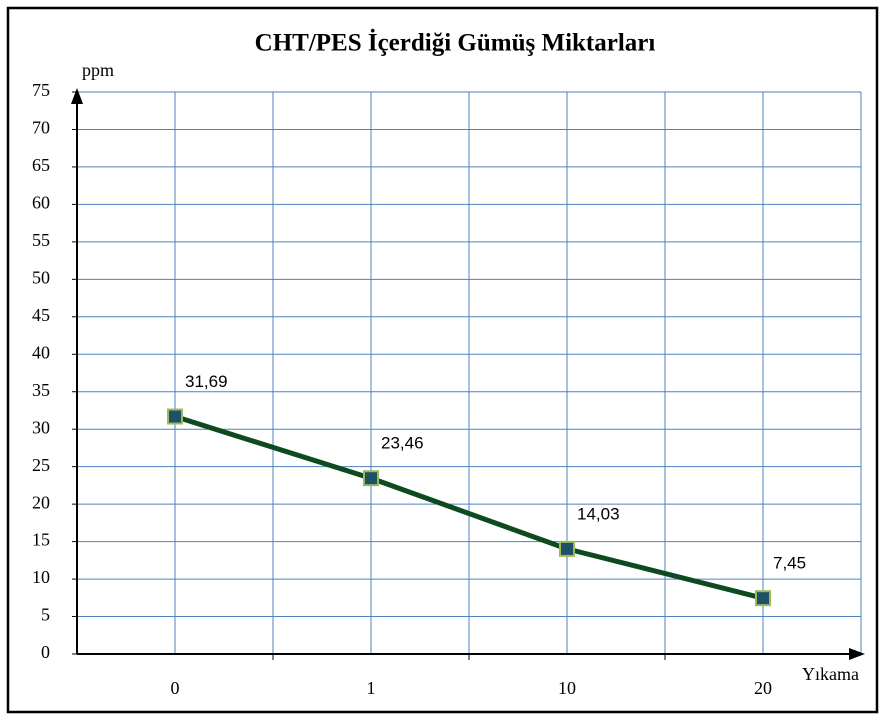  I want to click on y-tick-label: 30, so click(41, 427).